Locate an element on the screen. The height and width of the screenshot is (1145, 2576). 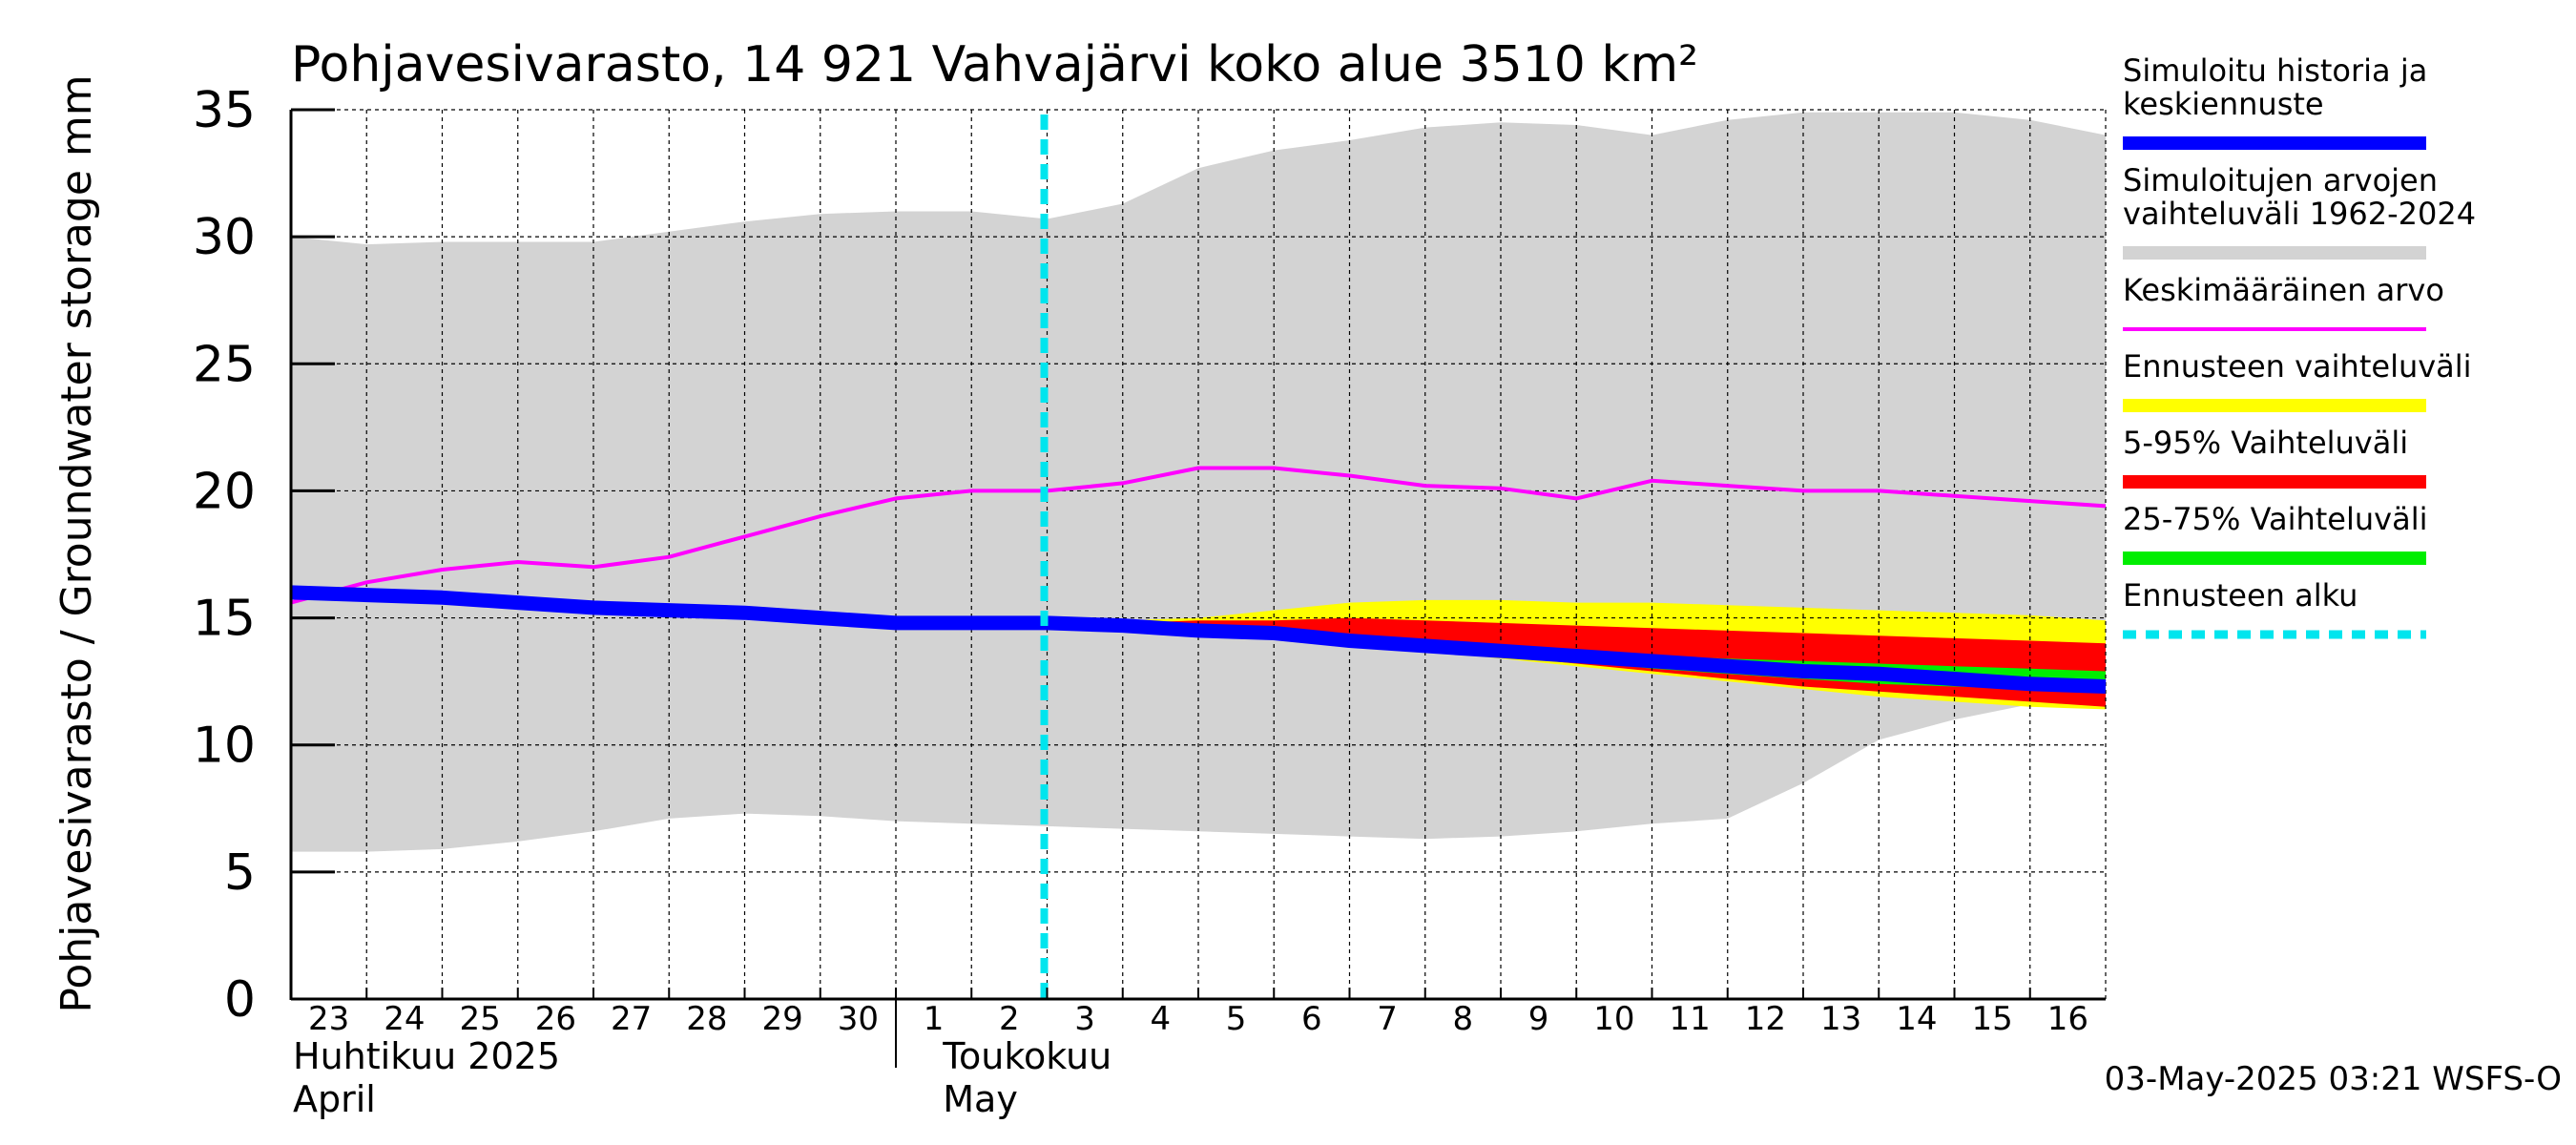
legend-label: Ennusteen alku is located at coordinates (2240, 596).